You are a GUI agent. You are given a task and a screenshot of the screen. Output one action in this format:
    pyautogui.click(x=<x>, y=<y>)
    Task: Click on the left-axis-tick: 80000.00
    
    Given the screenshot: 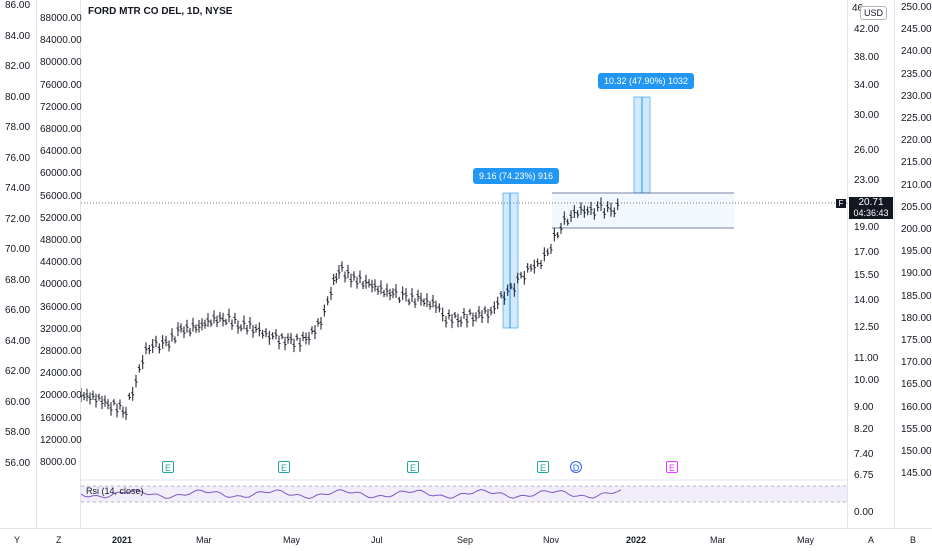 What is the action you would take?
    pyautogui.click(x=61, y=63)
    